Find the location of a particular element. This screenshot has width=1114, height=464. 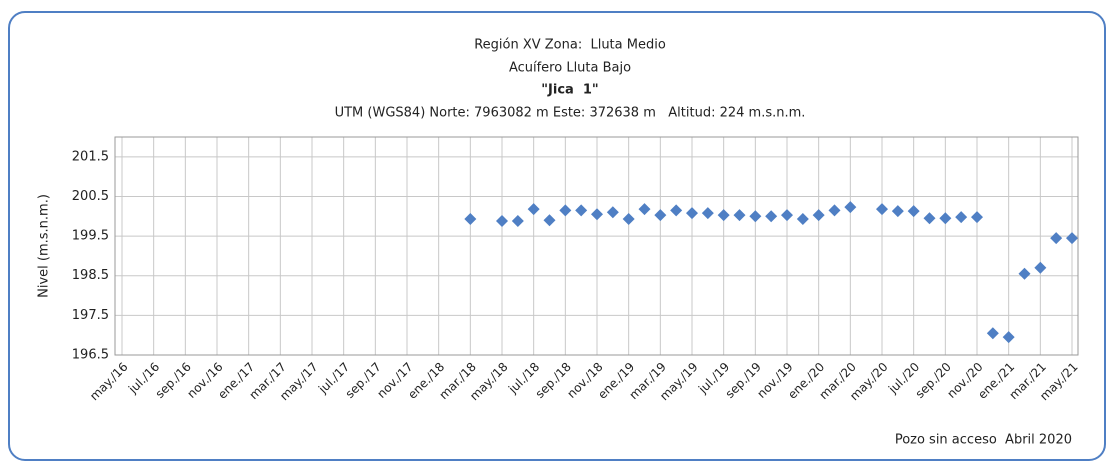

y-tick-label: 196.5 is located at coordinates (90, 355).